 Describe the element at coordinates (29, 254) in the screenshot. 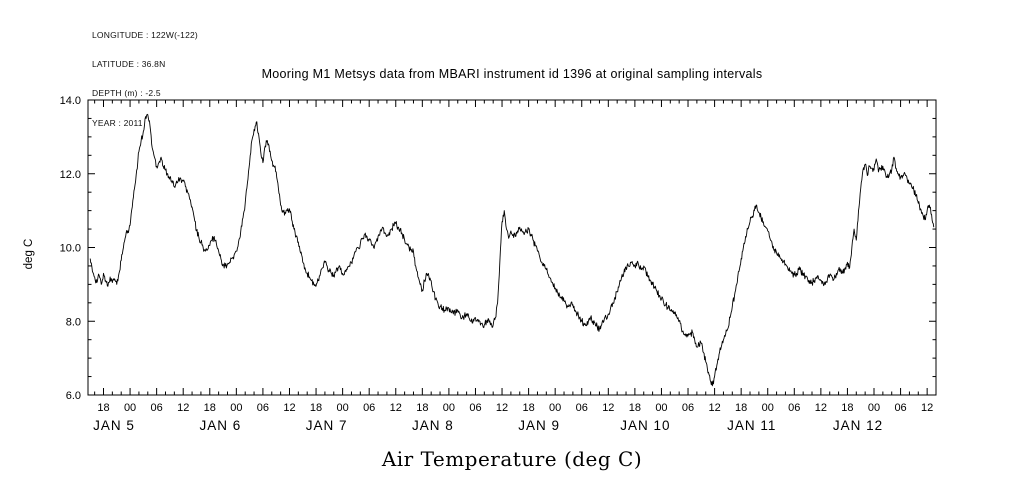

I see `y-axis-label: deg C` at that location.